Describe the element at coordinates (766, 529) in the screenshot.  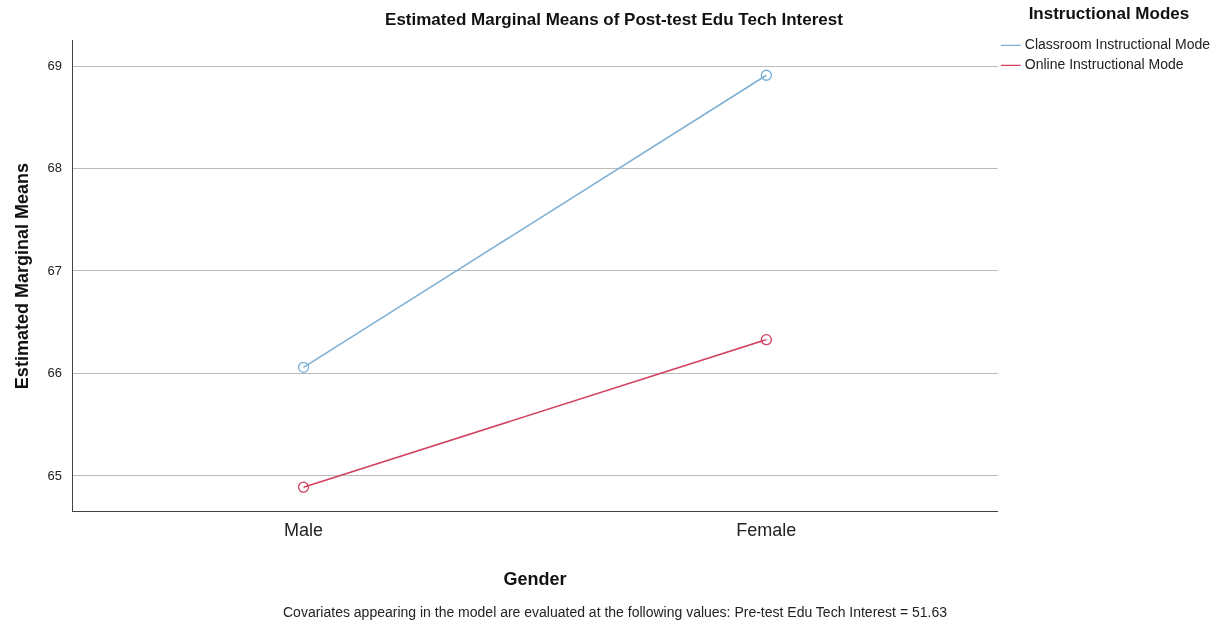
I see `x-tick-label: Female` at that location.